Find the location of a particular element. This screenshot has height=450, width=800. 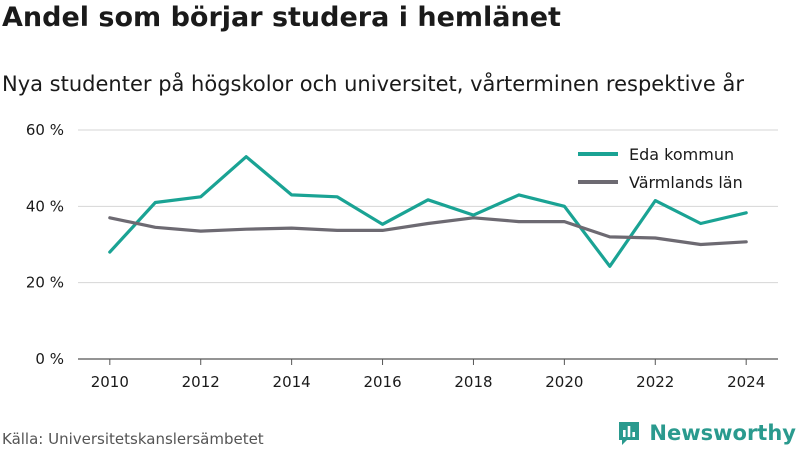

y-tick-label: 40 % is located at coordinates (45, 206).